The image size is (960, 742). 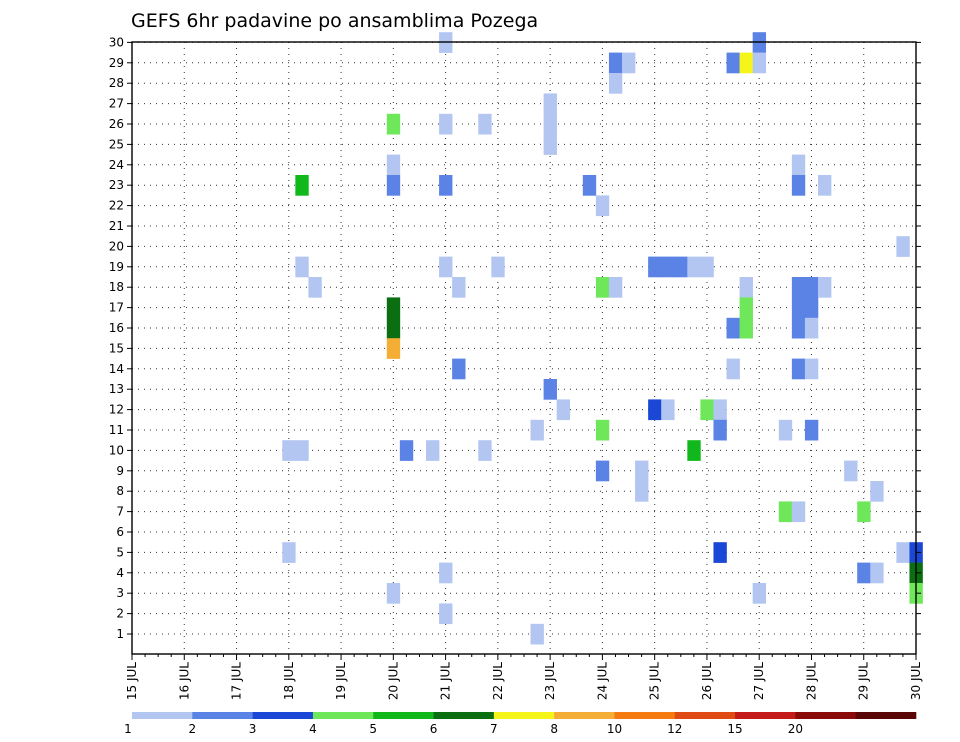 What do you see at coordinates (116, 63) in the screenshot?
I see `y-tick-label: 29` at bounding box center [116, 63].